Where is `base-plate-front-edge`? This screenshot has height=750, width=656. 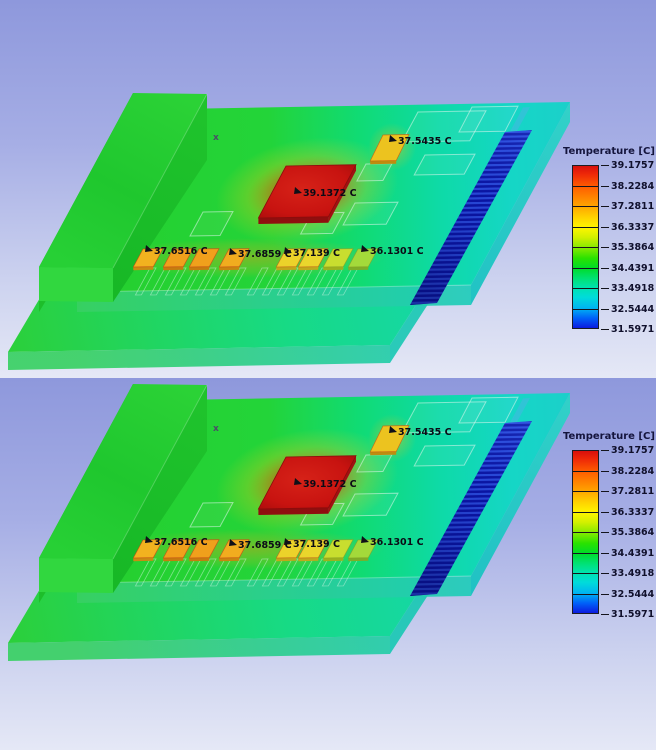
base-plate-front-edge is located at coordinates (199, 357).